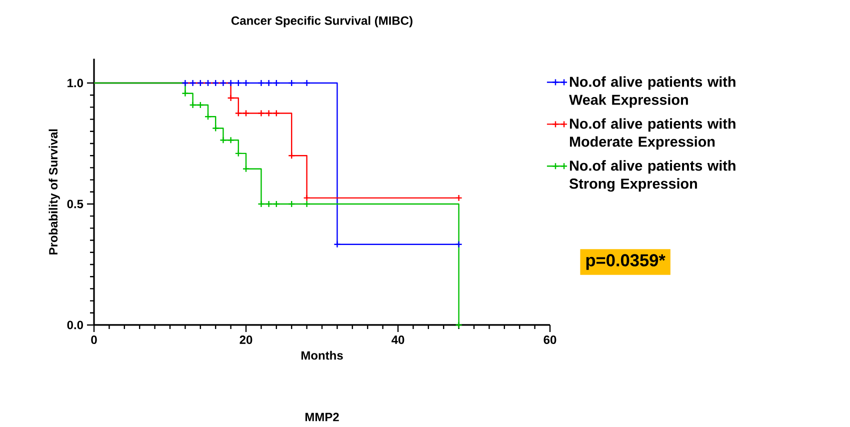 The height and width of the screenshot is (427, 850). Describe the element at coordinates (652, 92) in the screenshot. I see `legend-label: No.of alive patients with Weak Expression` at that location.